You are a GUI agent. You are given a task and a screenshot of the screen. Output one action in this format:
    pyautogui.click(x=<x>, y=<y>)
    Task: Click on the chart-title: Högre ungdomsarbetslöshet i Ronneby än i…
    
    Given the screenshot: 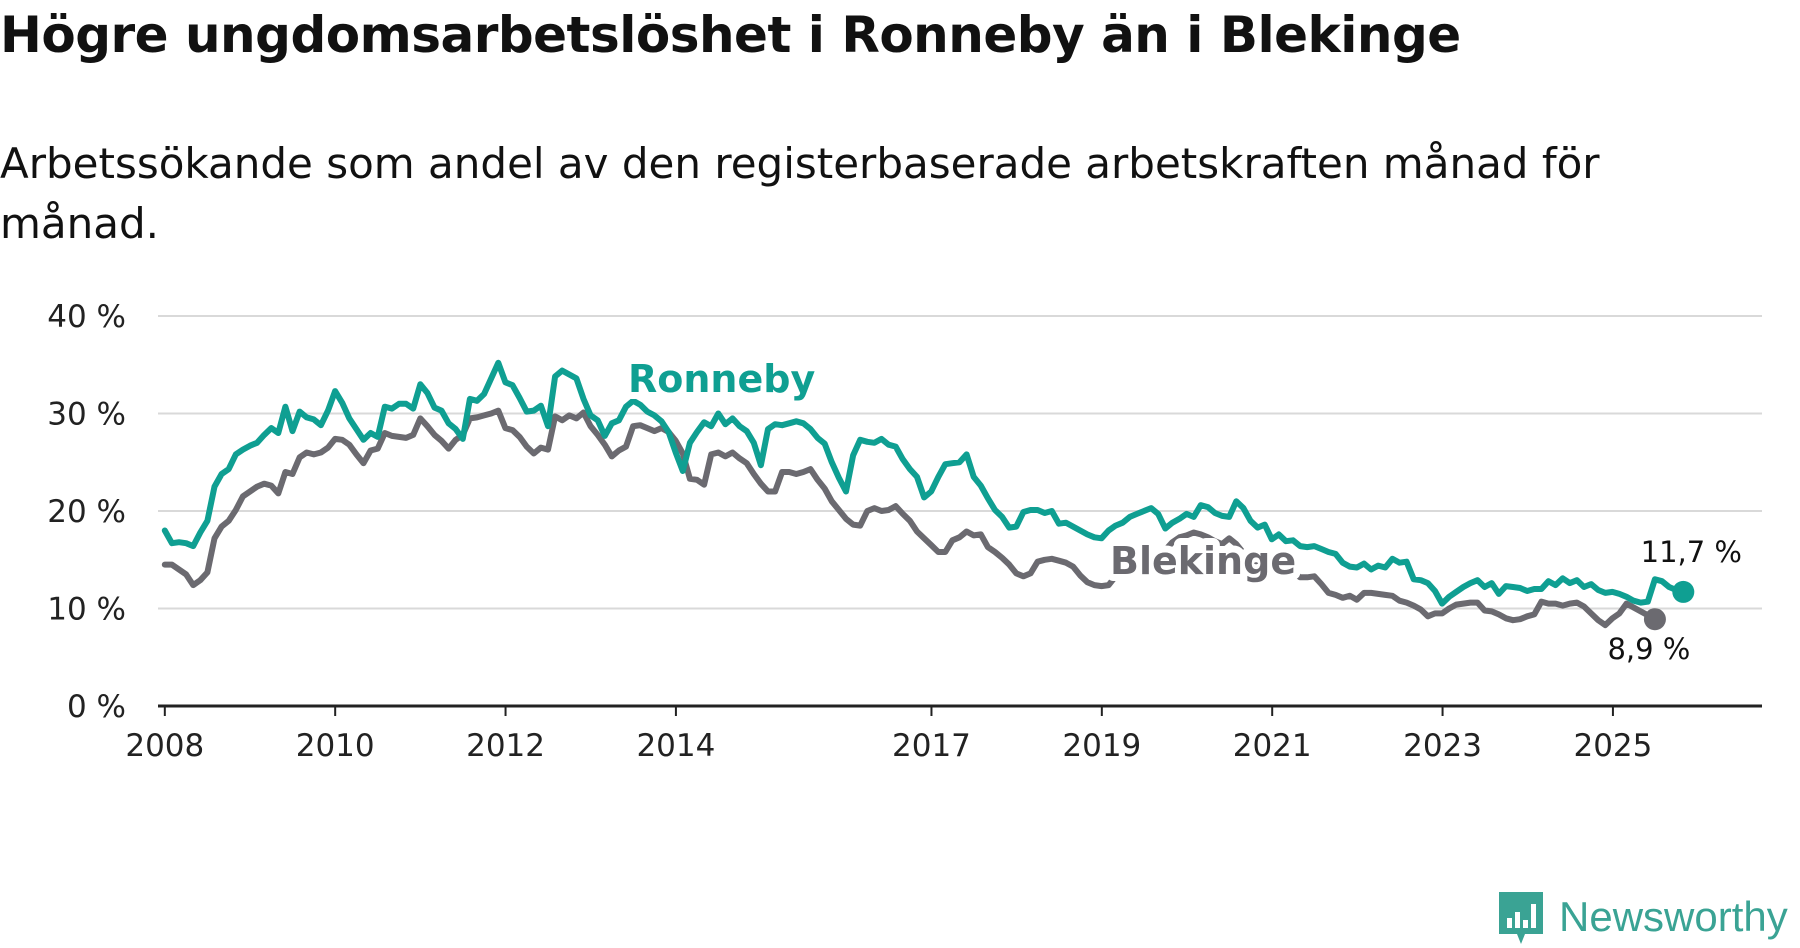 What is the action you would take?
    pyautogui.click(x=730, y=35)
    